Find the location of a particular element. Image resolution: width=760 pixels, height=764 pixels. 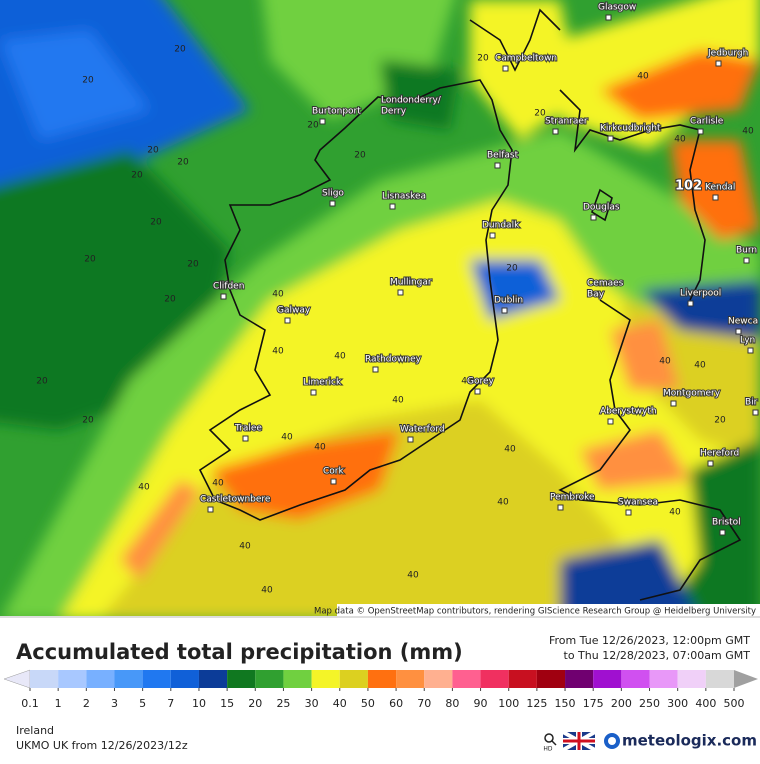

scale-tick-label: 7 is located at coordinates (170, 703).